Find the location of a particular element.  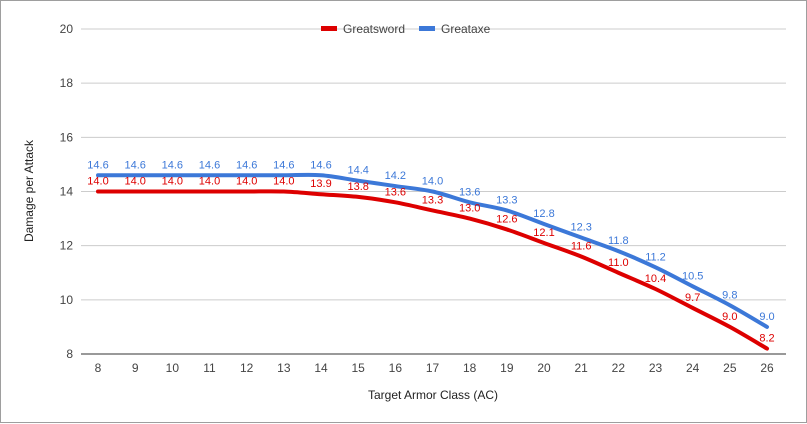

x-tick-label: 15 is located at coordinates (358, 368).